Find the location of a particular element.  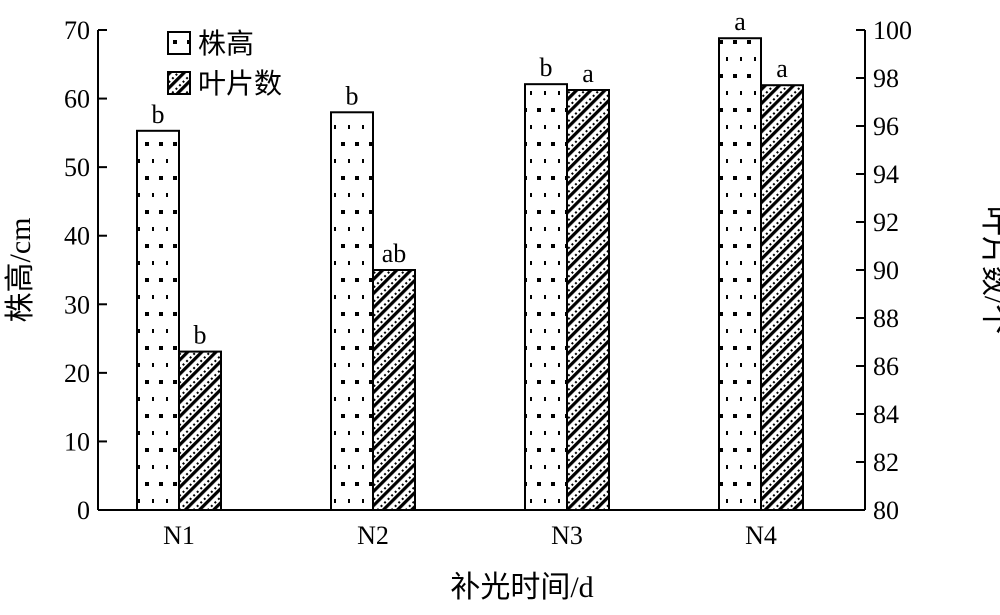

left-tick-label: 70 is located at coordinates (77, 30).